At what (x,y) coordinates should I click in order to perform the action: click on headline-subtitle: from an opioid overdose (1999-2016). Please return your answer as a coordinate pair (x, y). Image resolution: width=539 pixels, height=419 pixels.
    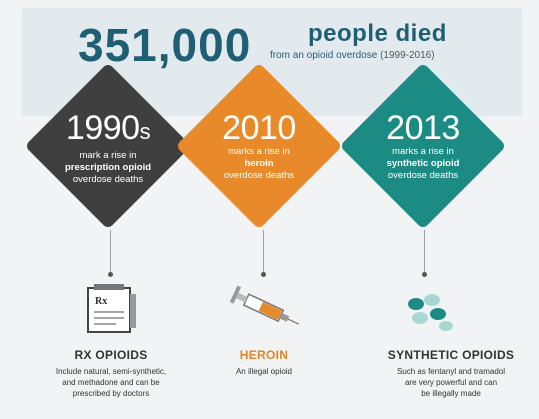
    Looking at the image, I should click on (352, 55).